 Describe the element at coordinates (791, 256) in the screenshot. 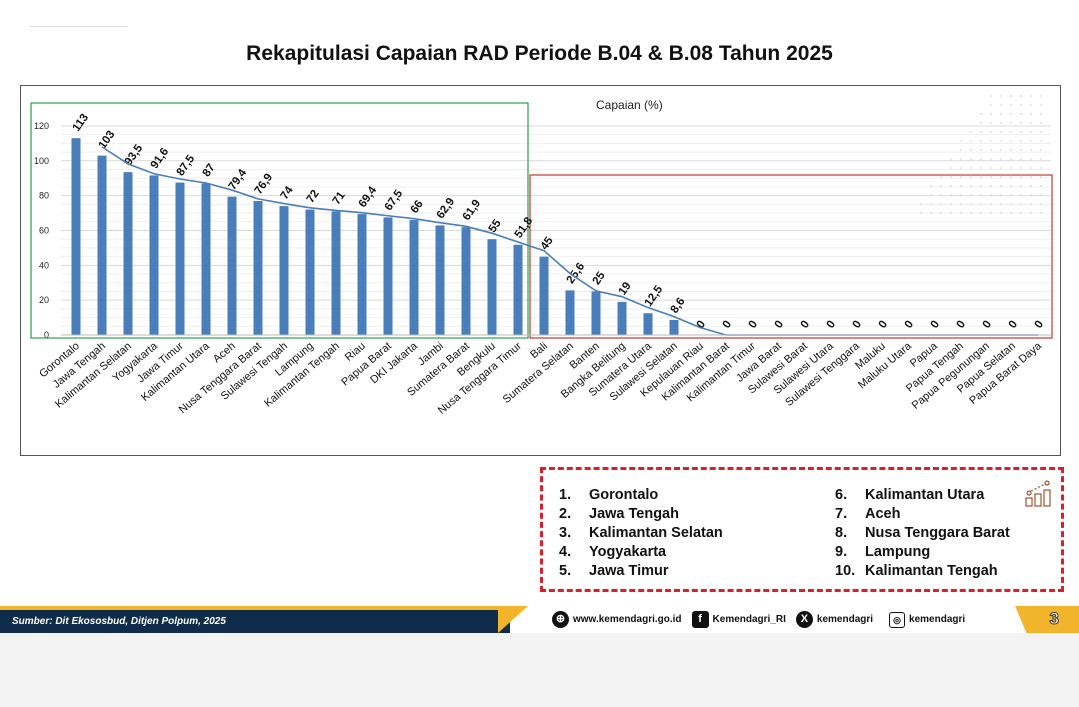

I see `highlight-box-bottom` at that location.